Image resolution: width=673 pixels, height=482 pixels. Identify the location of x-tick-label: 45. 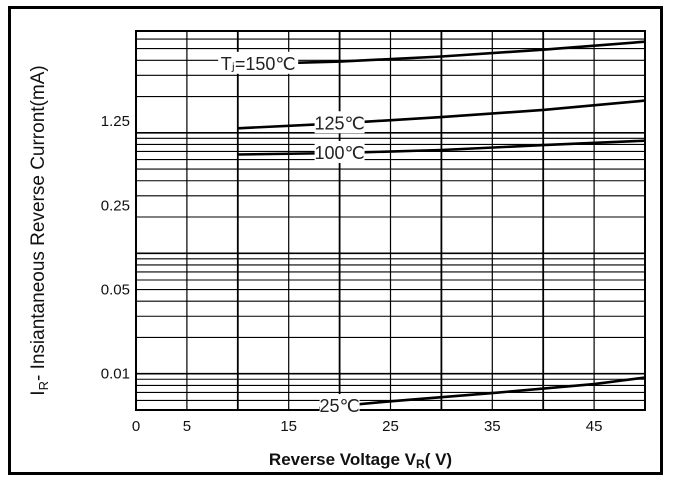
(594, 426).